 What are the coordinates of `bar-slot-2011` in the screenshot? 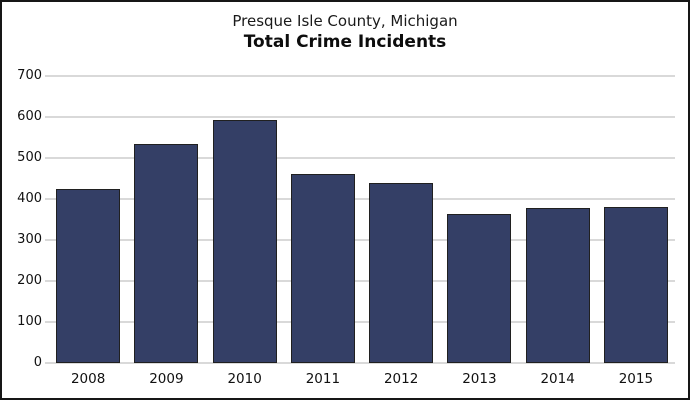 It's located at (323, 219).